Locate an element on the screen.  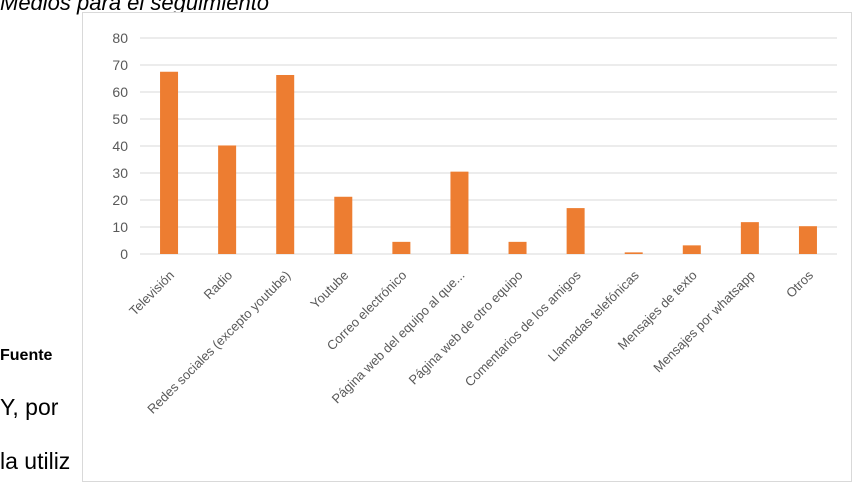
y-tick-label: 30 is located at coordinates (120, 173).